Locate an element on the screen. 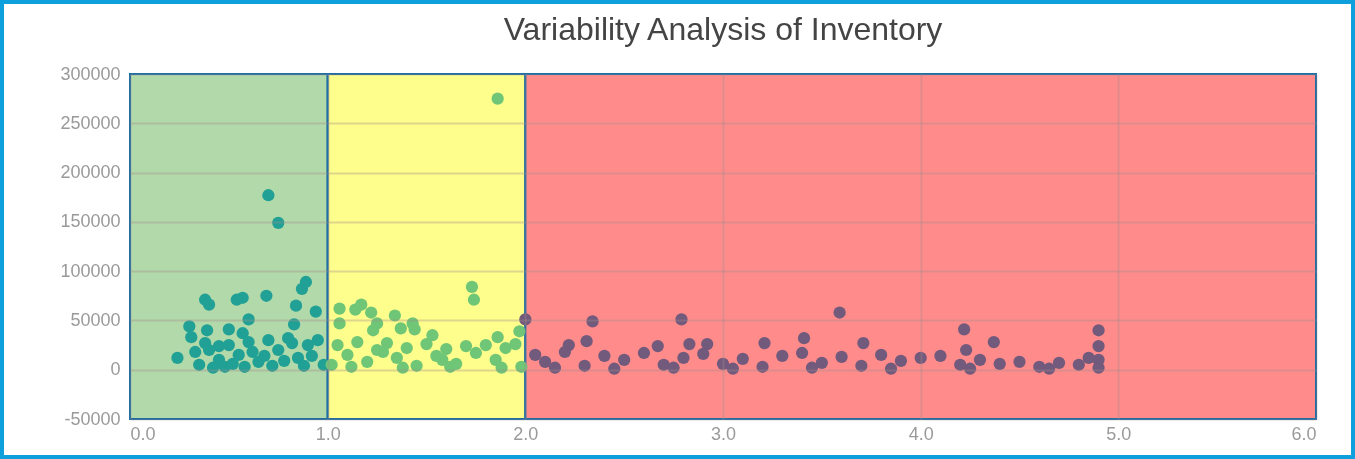  x-tick-label: 1.0 is located at coordinates (328, 433).